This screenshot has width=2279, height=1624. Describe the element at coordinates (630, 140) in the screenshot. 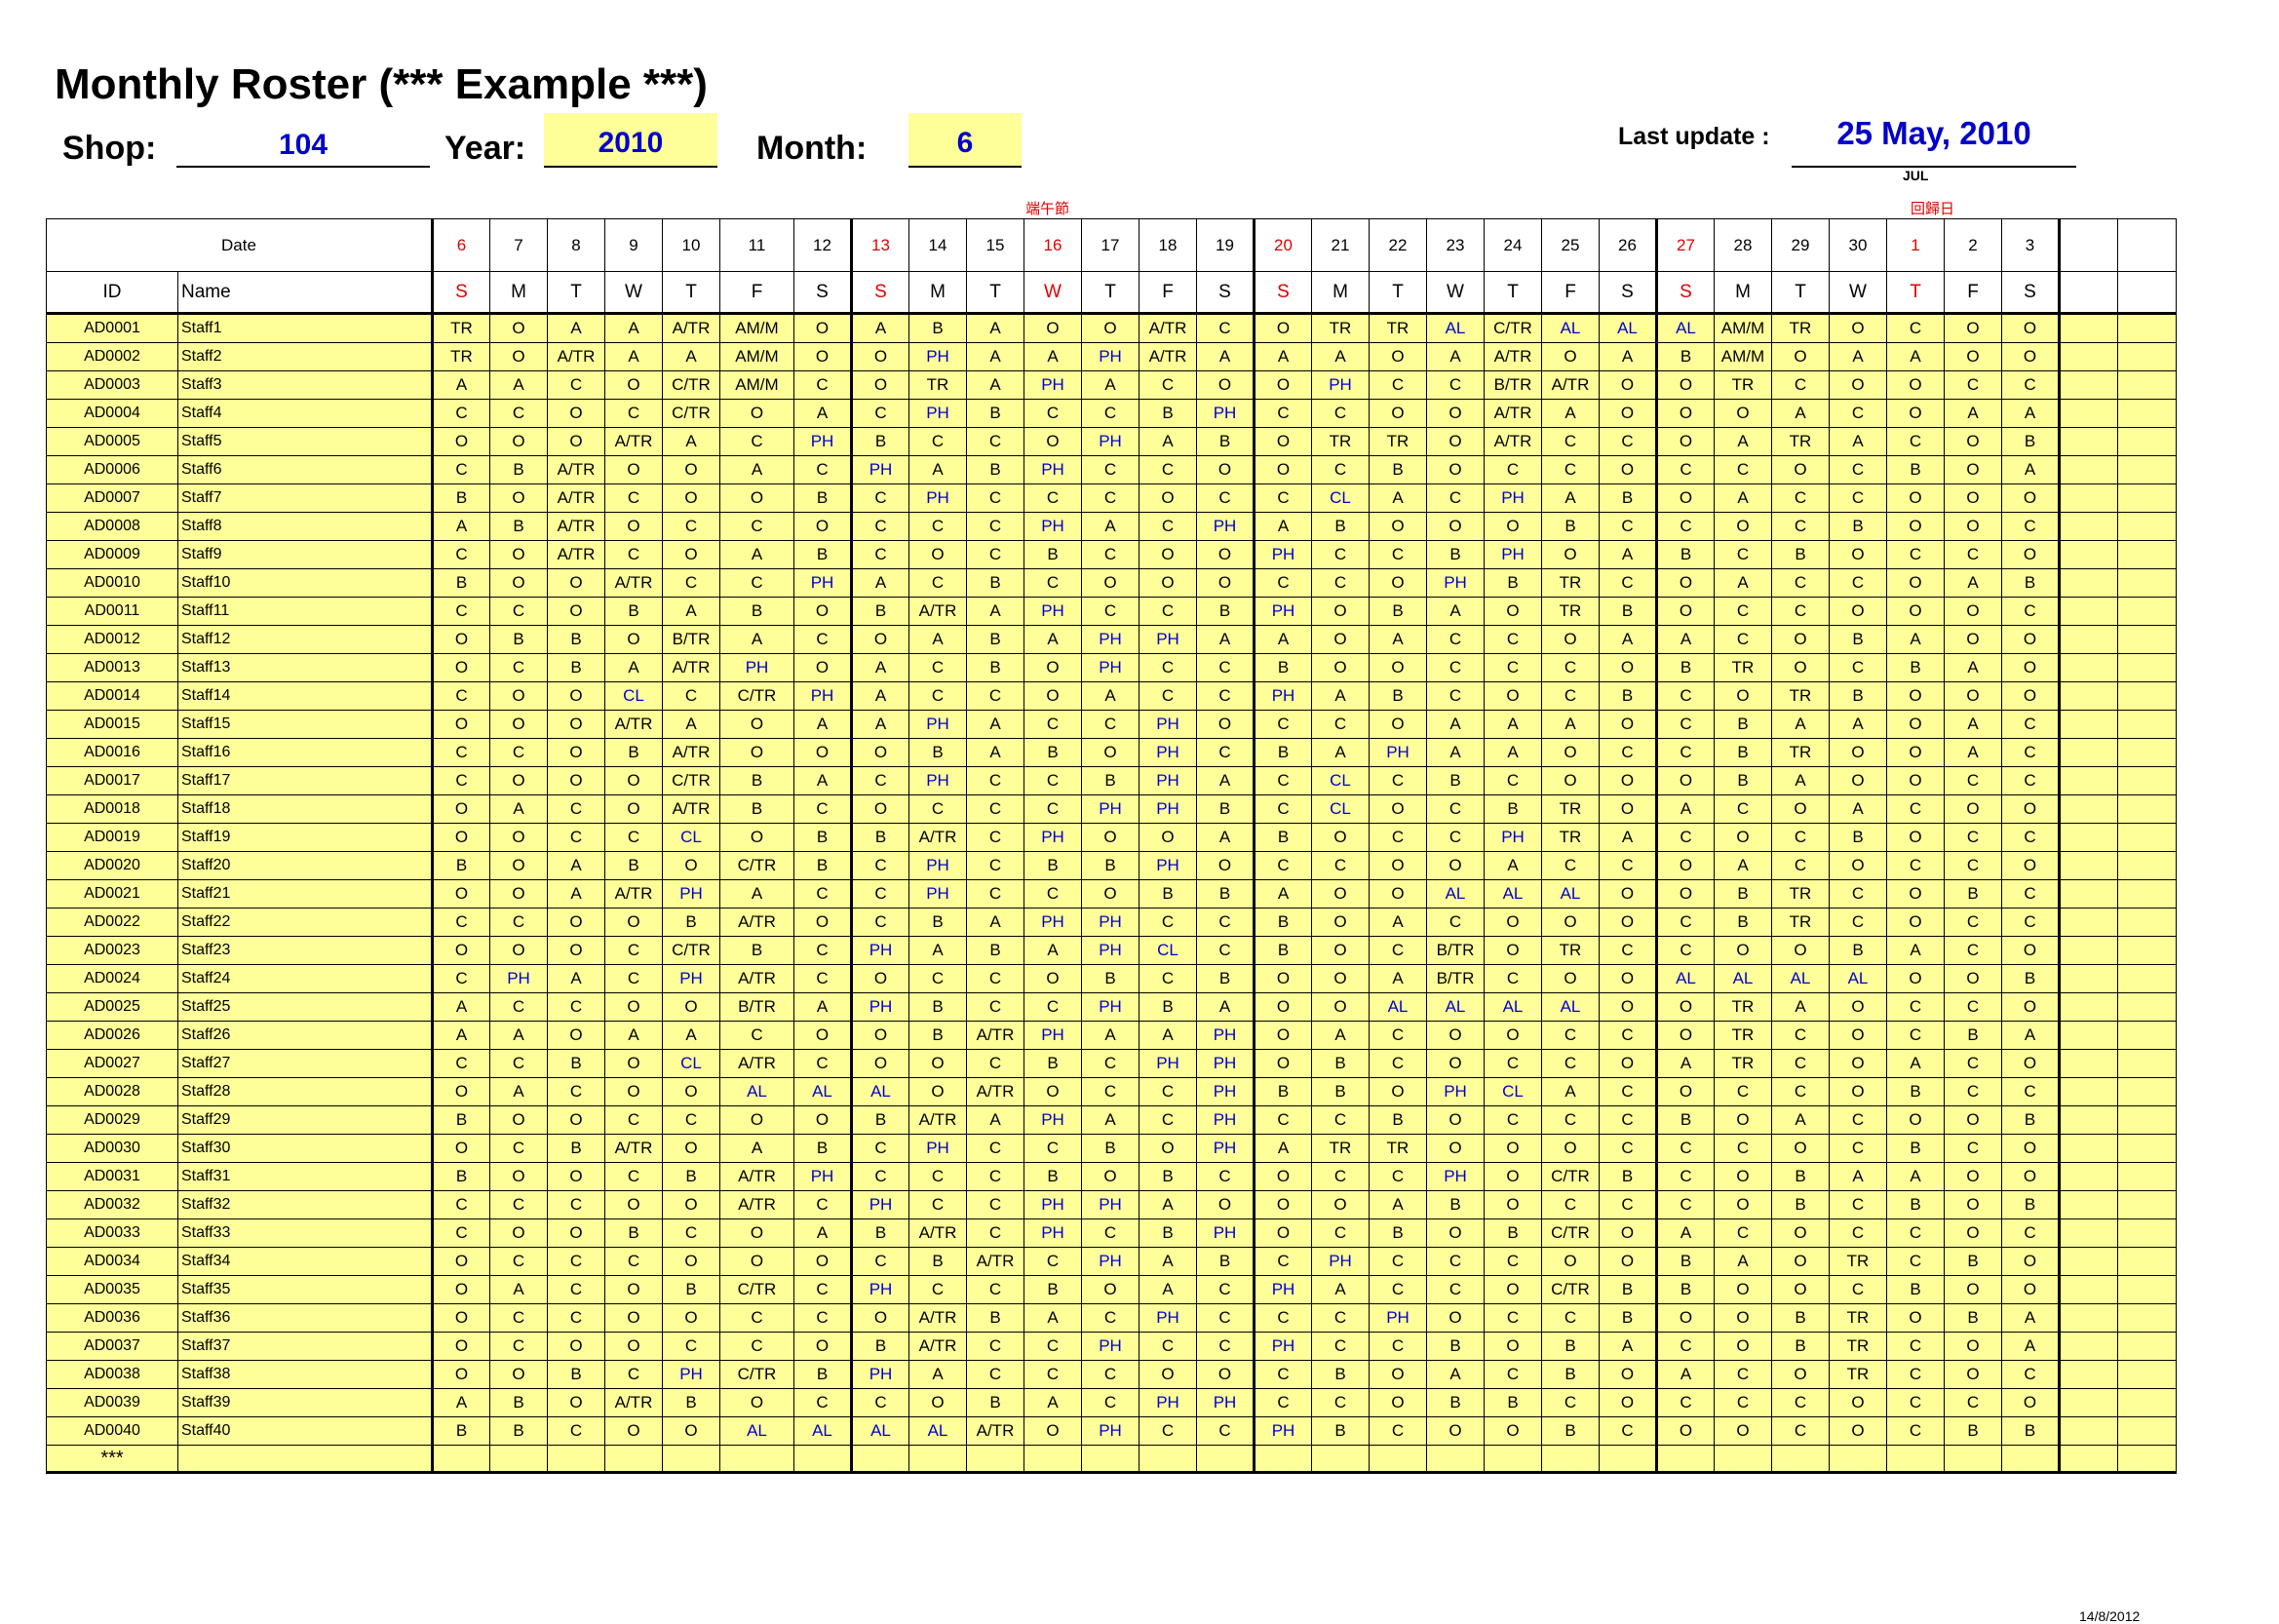

I see `year-value: 2010` at that location.